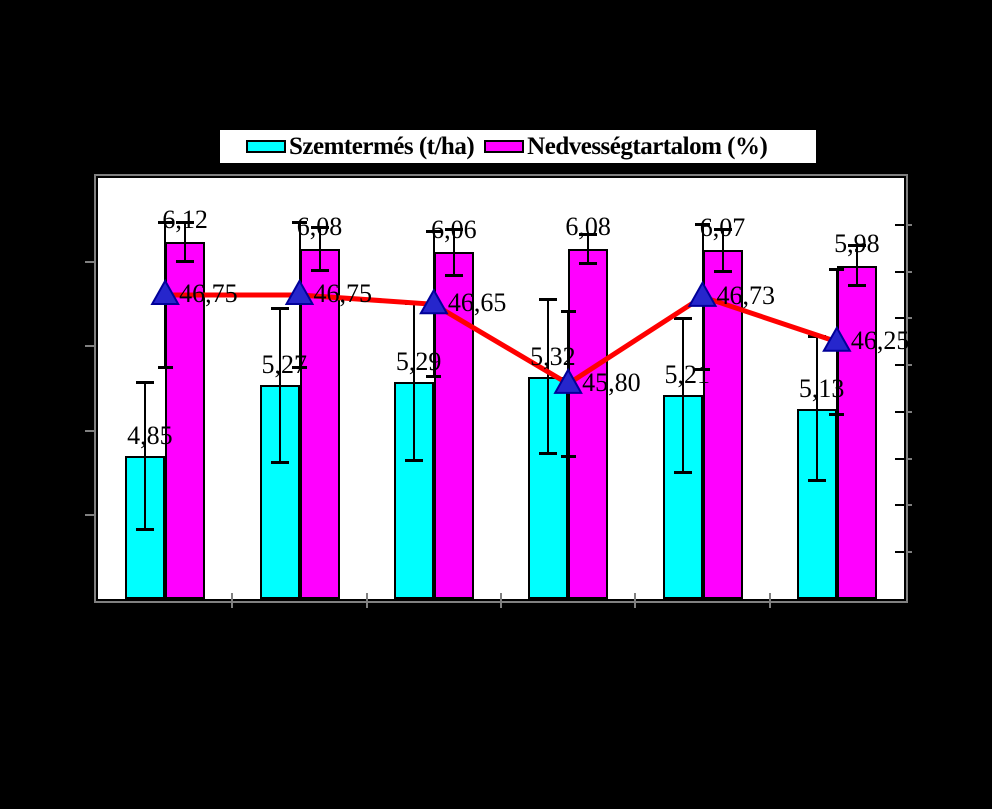 The width and height of the screenshot is (992, 809). I want to click on legend: Szemtermés (t/ha) Nedvességtartalom (%), so click(518, 146).